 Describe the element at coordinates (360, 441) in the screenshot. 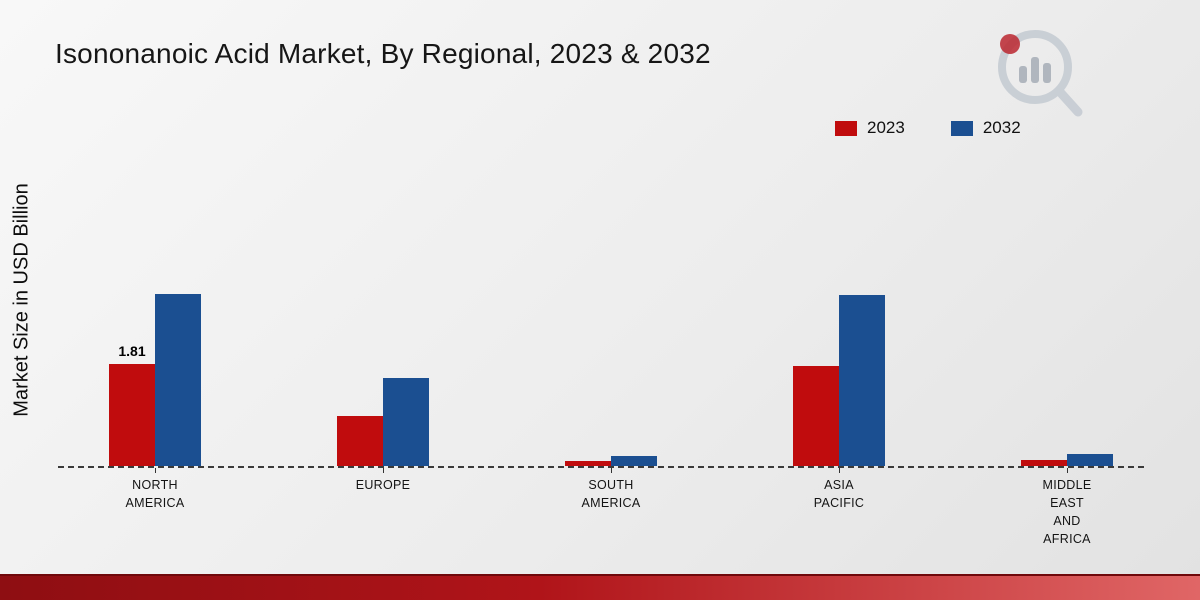

I see `bar-2023-europe` at that location.